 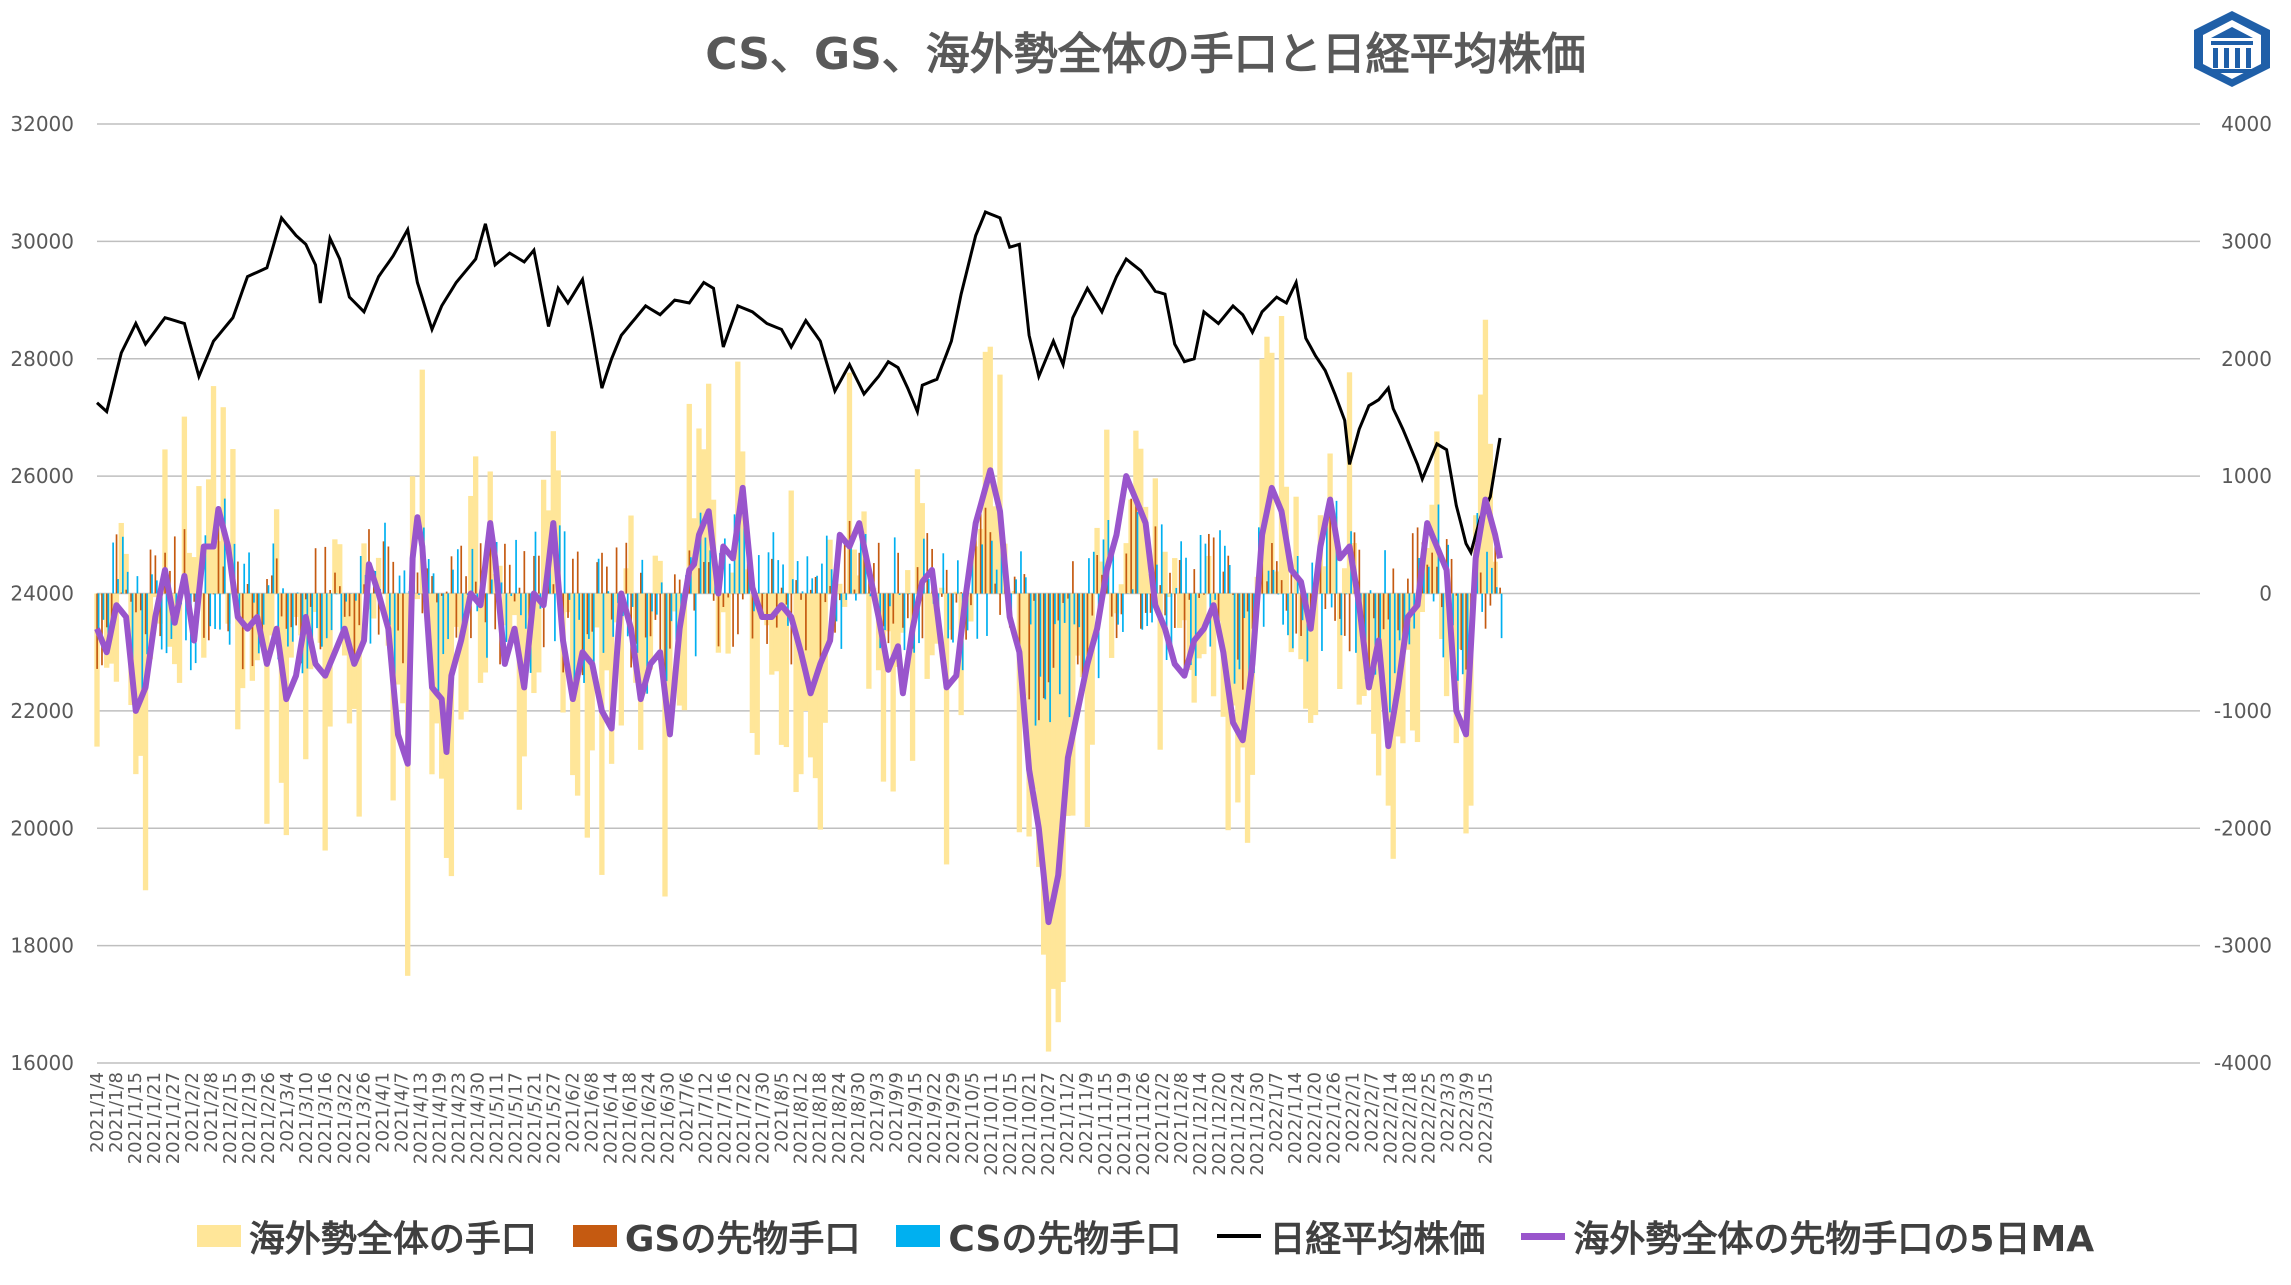 I want to click on x-tick-label: 2021/2/2, so click(x=192, y=1112).